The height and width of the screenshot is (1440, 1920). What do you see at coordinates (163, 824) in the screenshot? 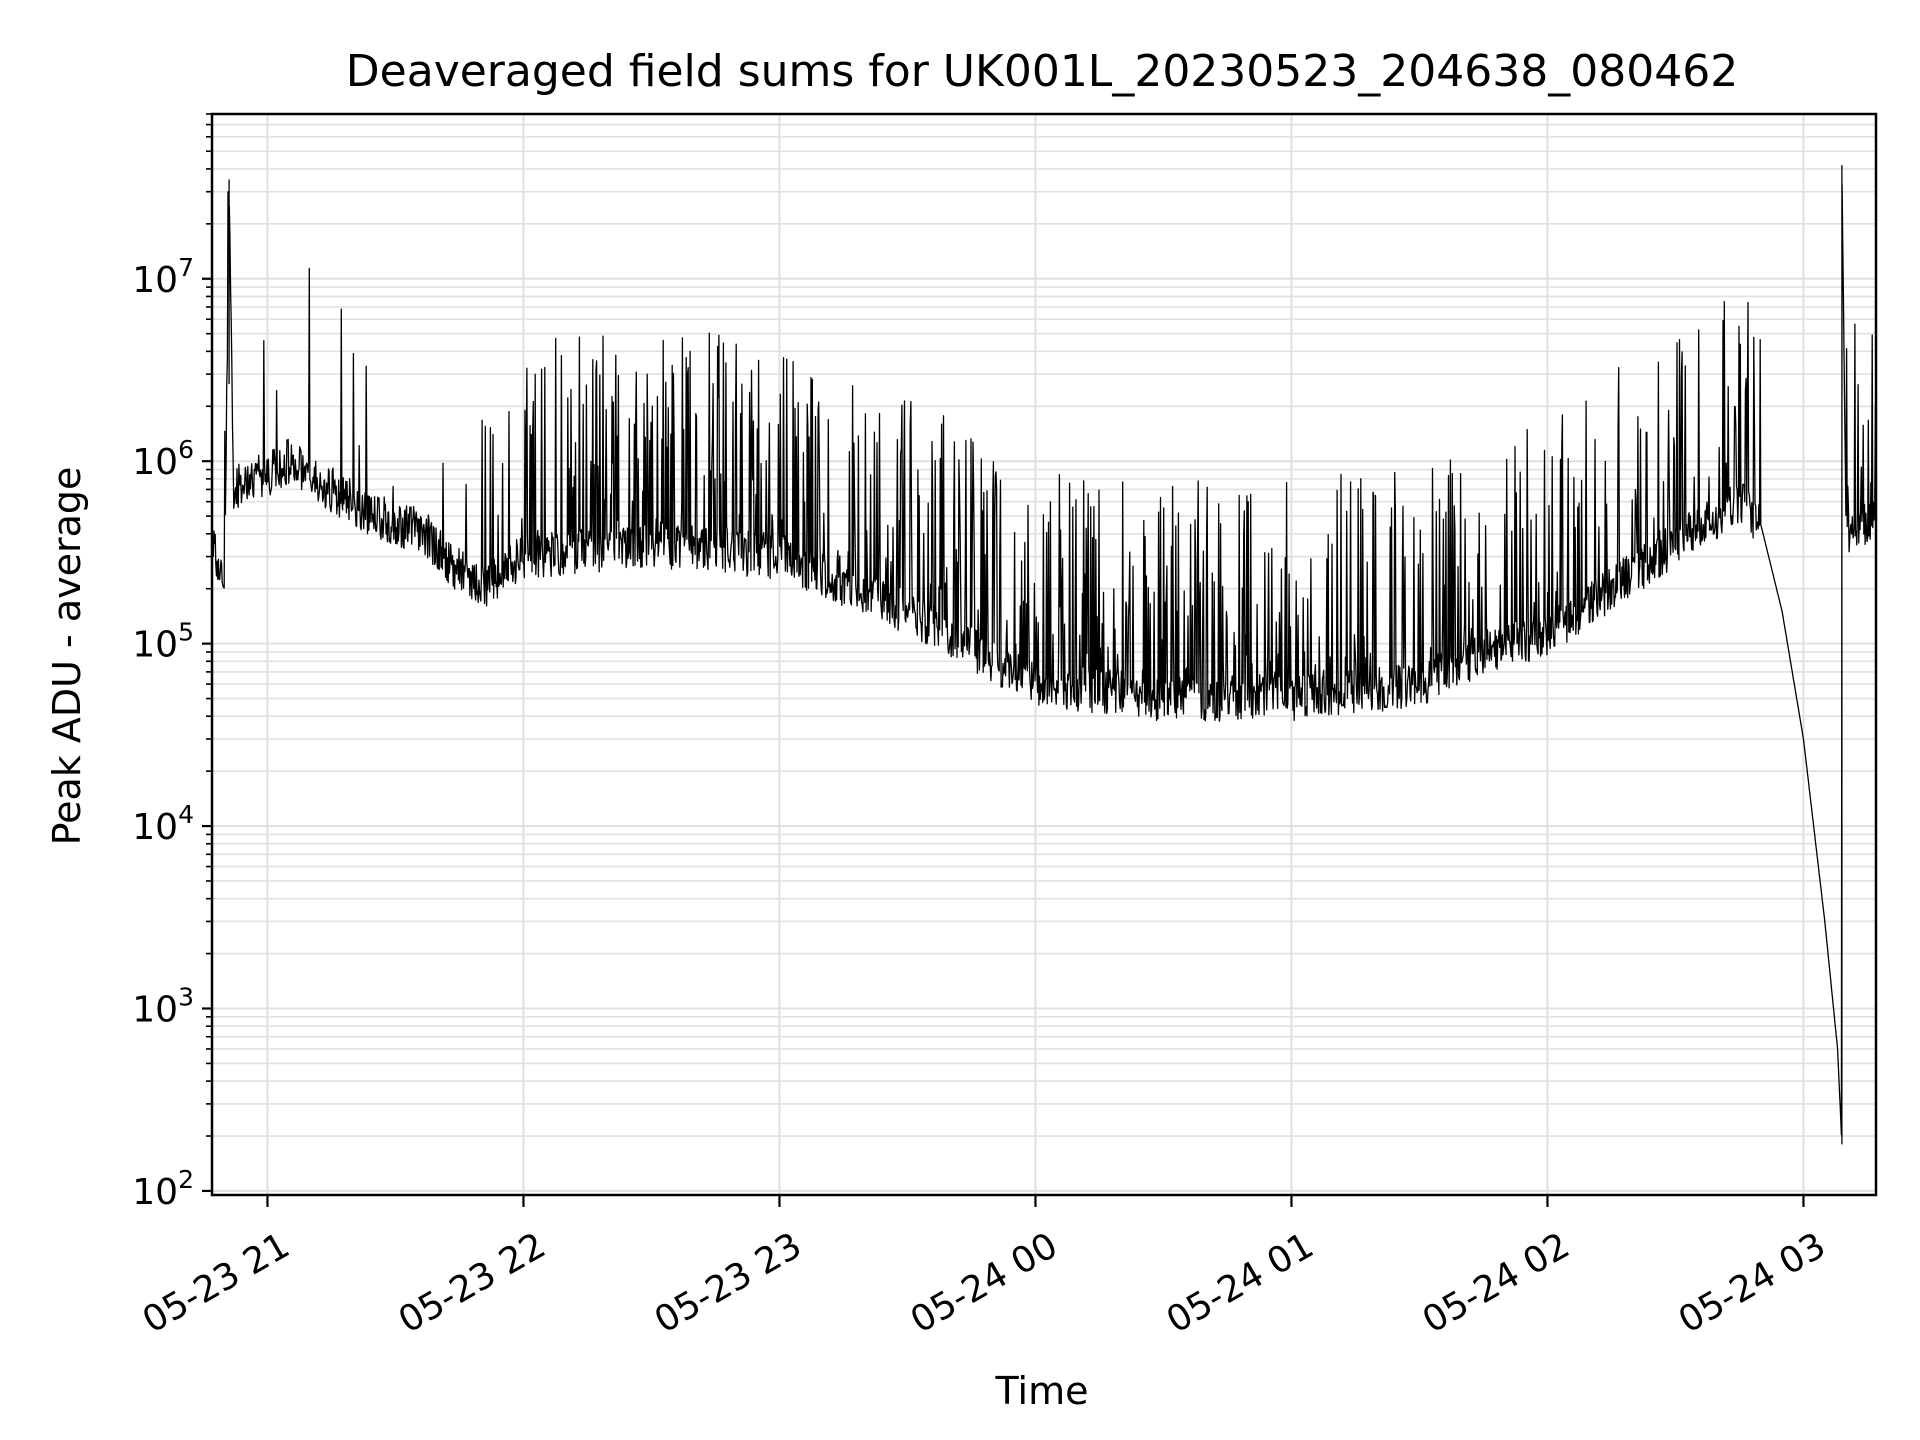
I see `y-tick-label: 10⁴` at bounding box center [163, 824].